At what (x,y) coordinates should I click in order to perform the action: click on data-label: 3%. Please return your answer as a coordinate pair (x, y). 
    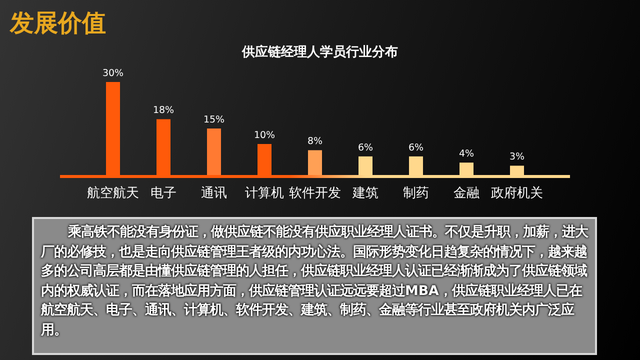
    Looking at the image, I should click on (517, 157).